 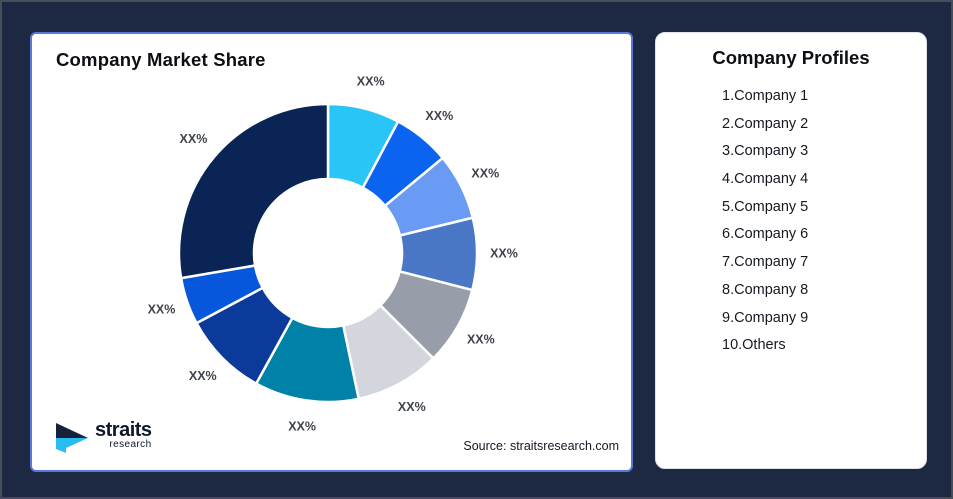 What do you see at coordinates (765, 317) in the screenshot?
I see `company-list-item: 9.Company 9` at bounding box center [765, 317].